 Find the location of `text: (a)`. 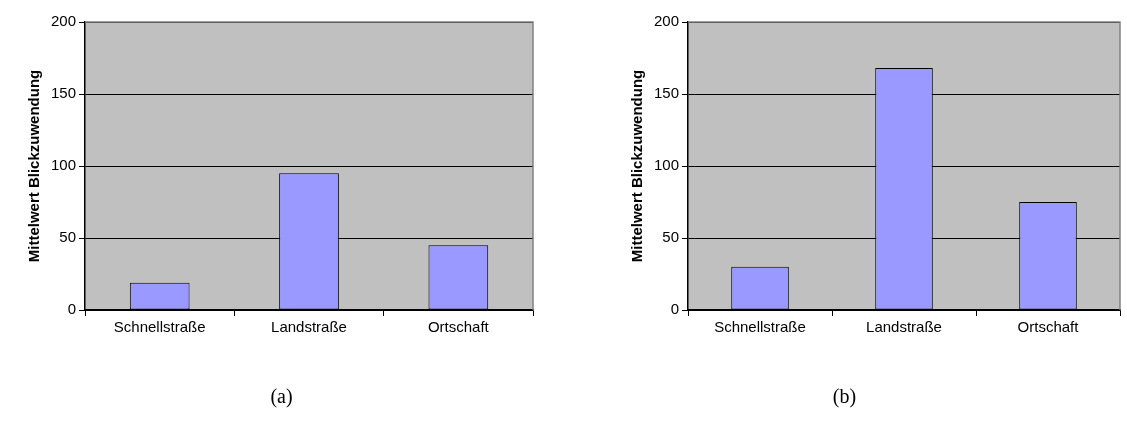

text: (a) is located at coordinates (281, 396).